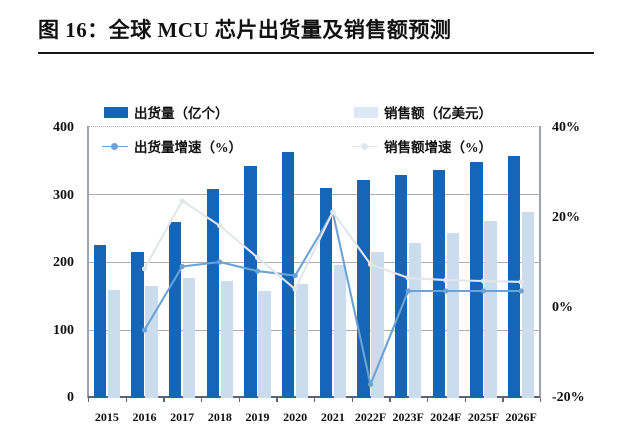 This screenshot has height=444, width=636. What do you see at coordinates (257, 417) in the screenshot?
I see `x-axis-label: 2019` at bounding box center [257, 417].